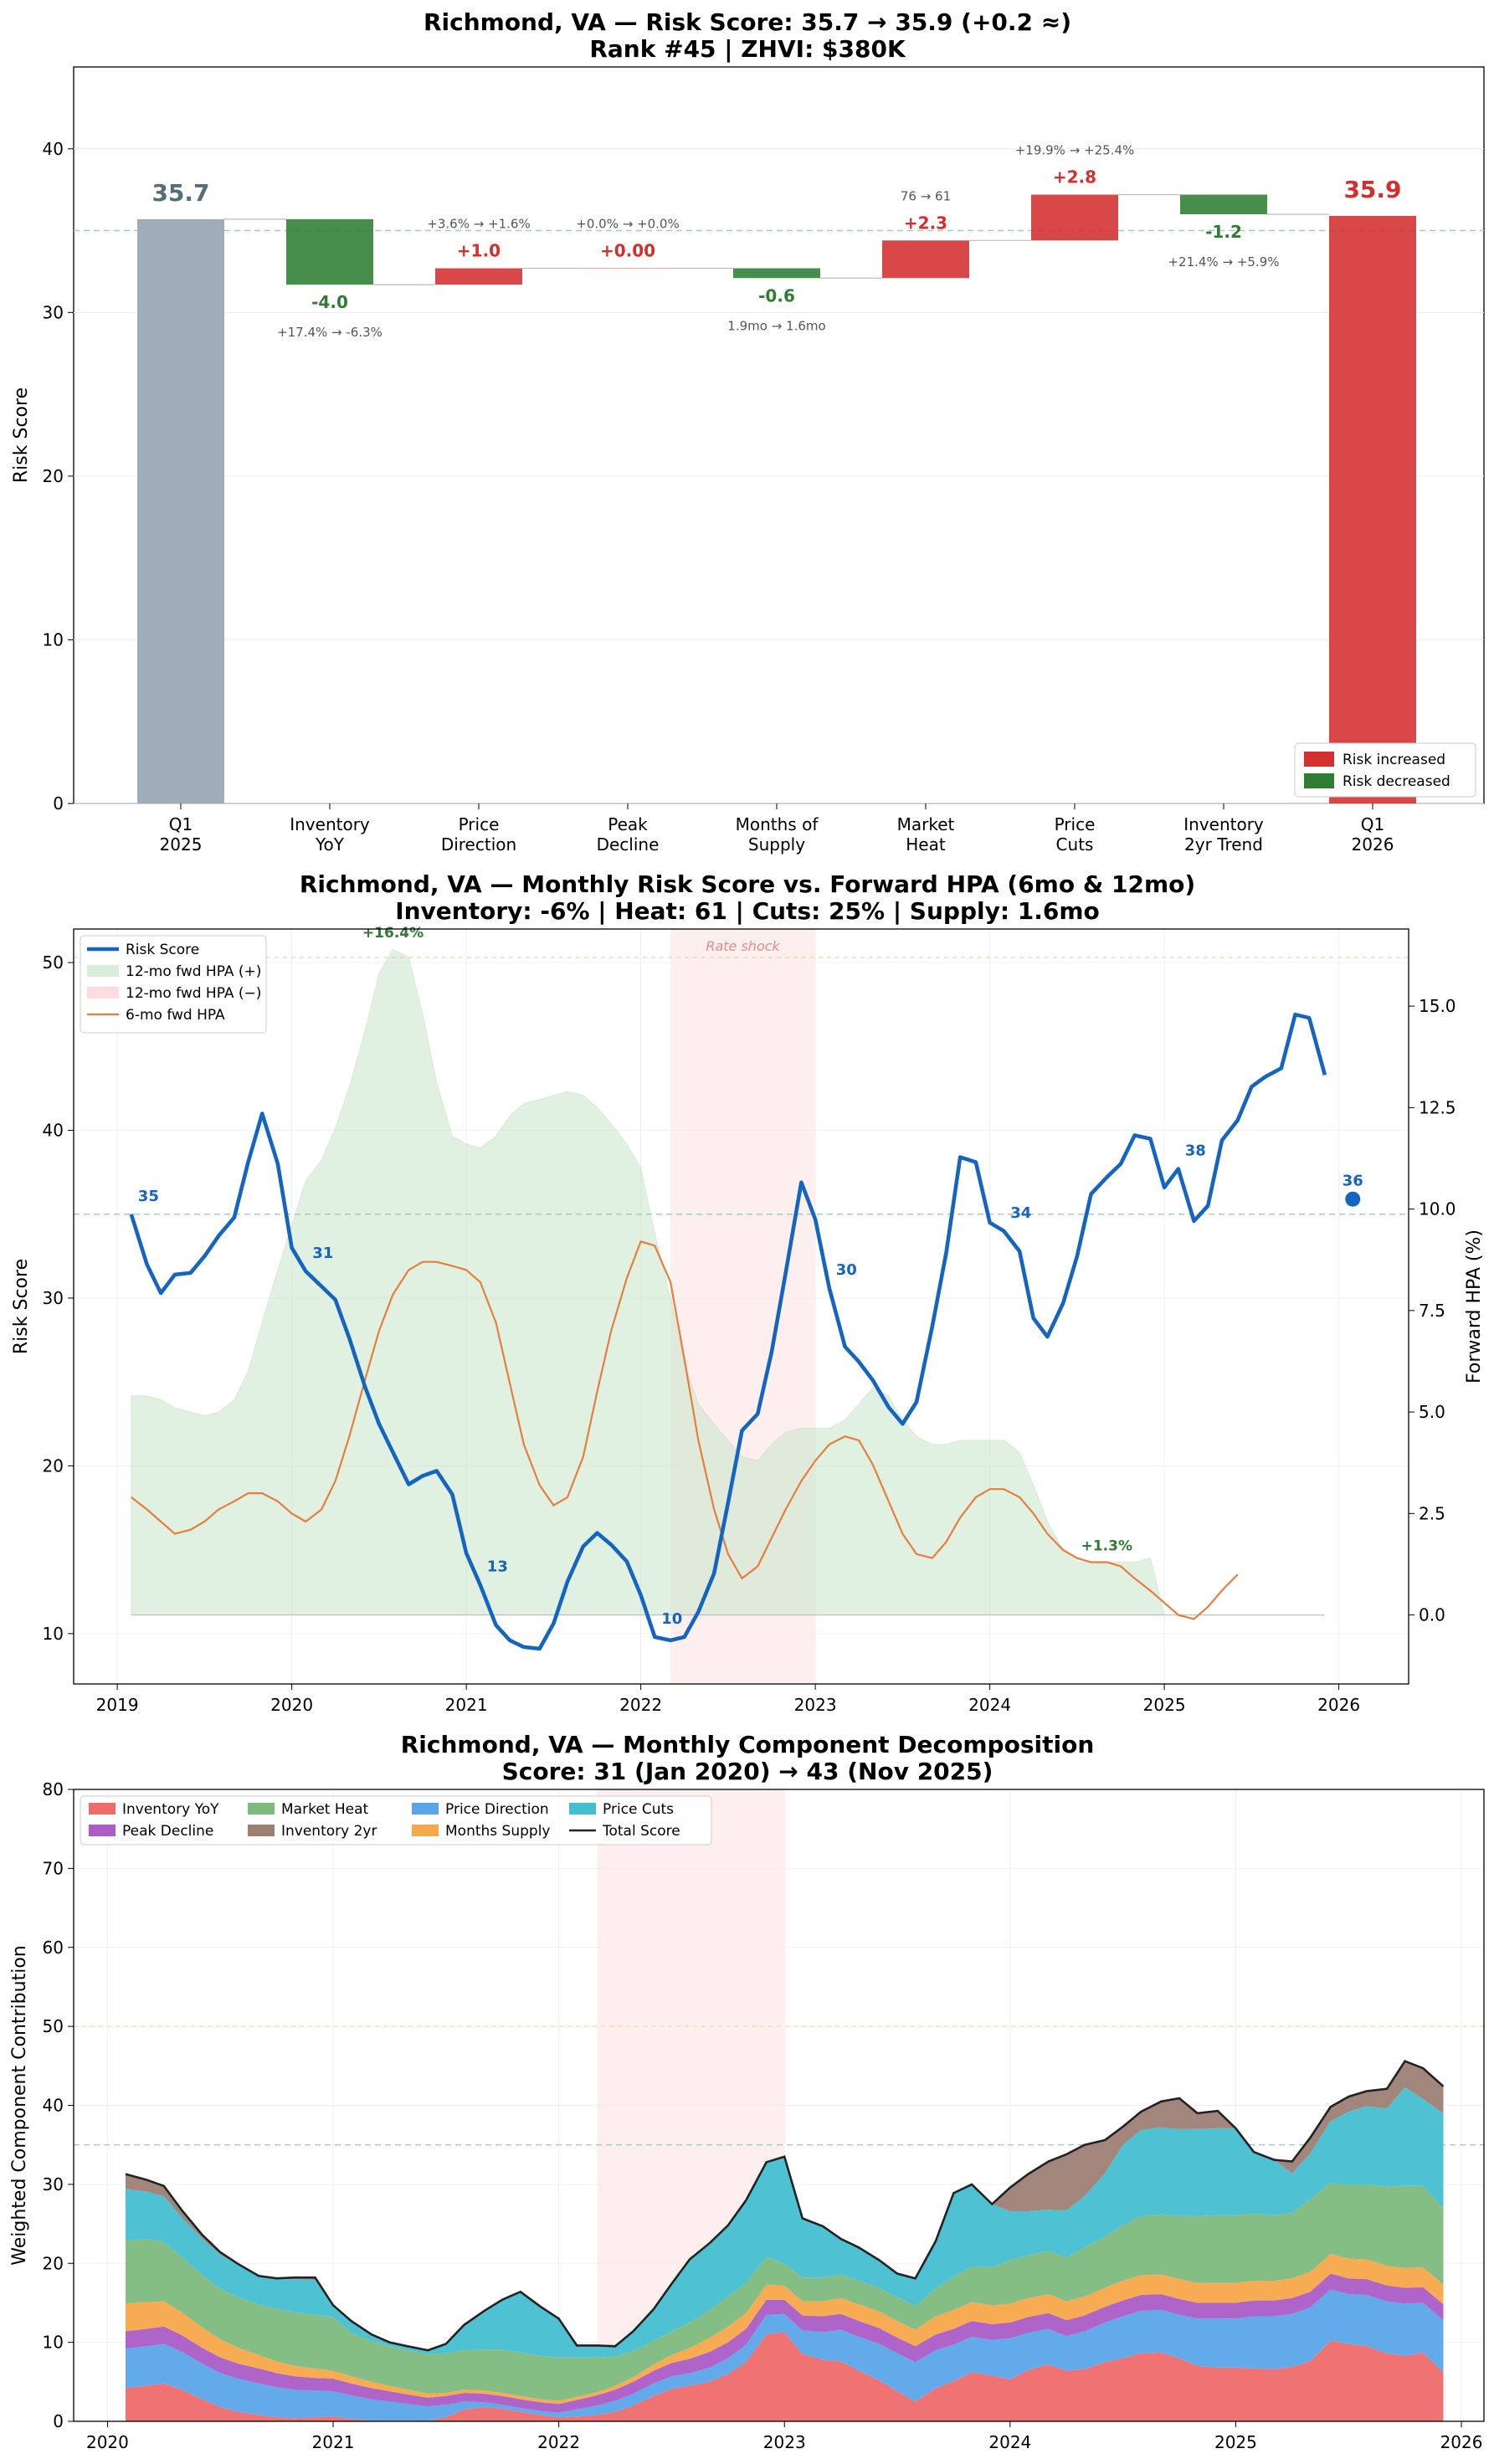 This screenshot has height=2464, width=1494. What do you see at coordinates (21, 435) in the screenshot?
I see `chart1-ylabel: Risk Score` at bounding box center [21, 435].